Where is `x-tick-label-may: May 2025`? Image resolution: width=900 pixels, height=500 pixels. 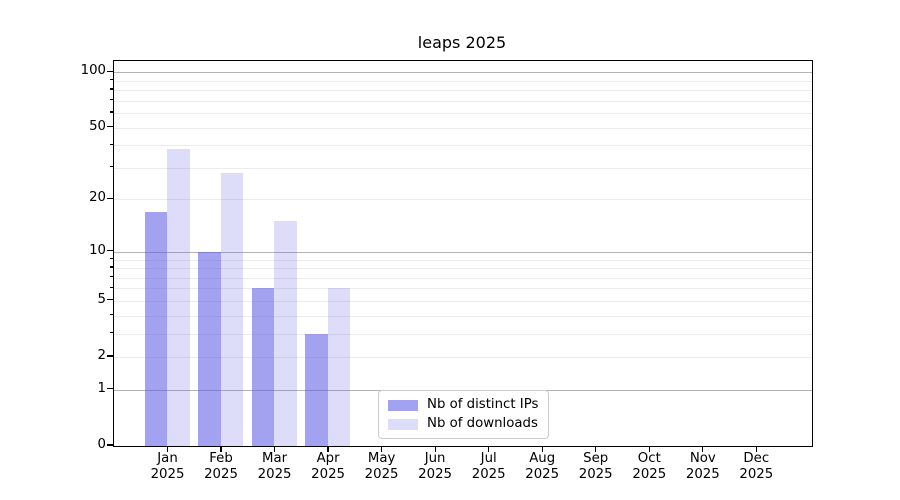 x-tick-label-may: May 2025 is located at coordinates (382, 467).